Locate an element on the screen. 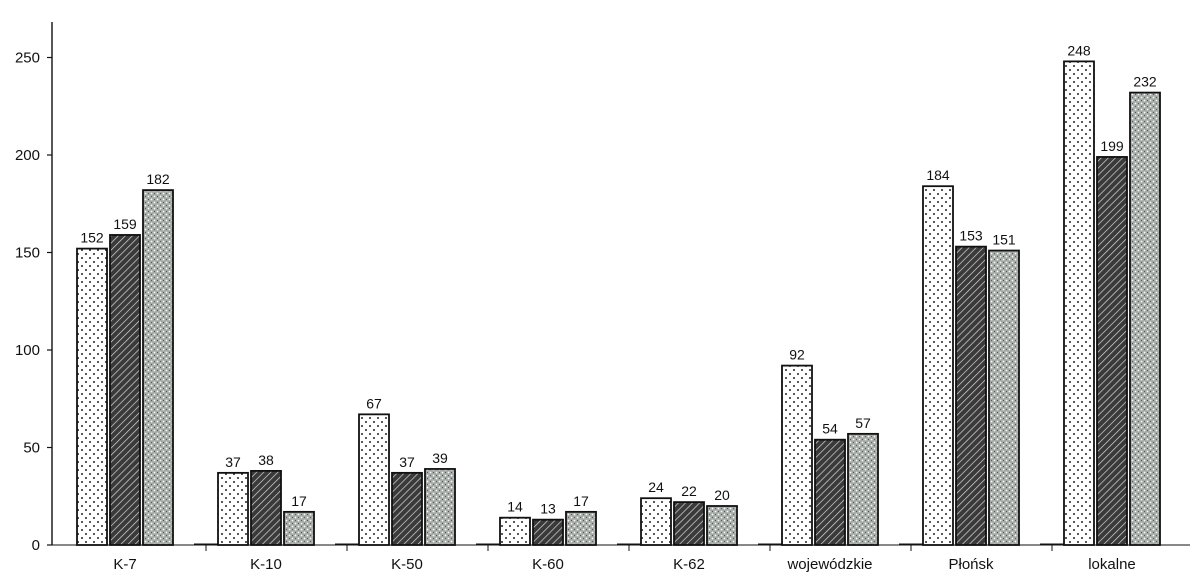 Image resolution: width=1197 pixels, height=575 pixels. bar-value-label: 184 is located at coordinates (938, 175).